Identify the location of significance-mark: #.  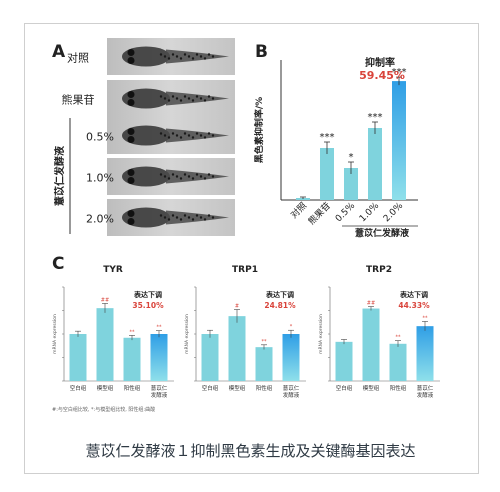
(237, 307).